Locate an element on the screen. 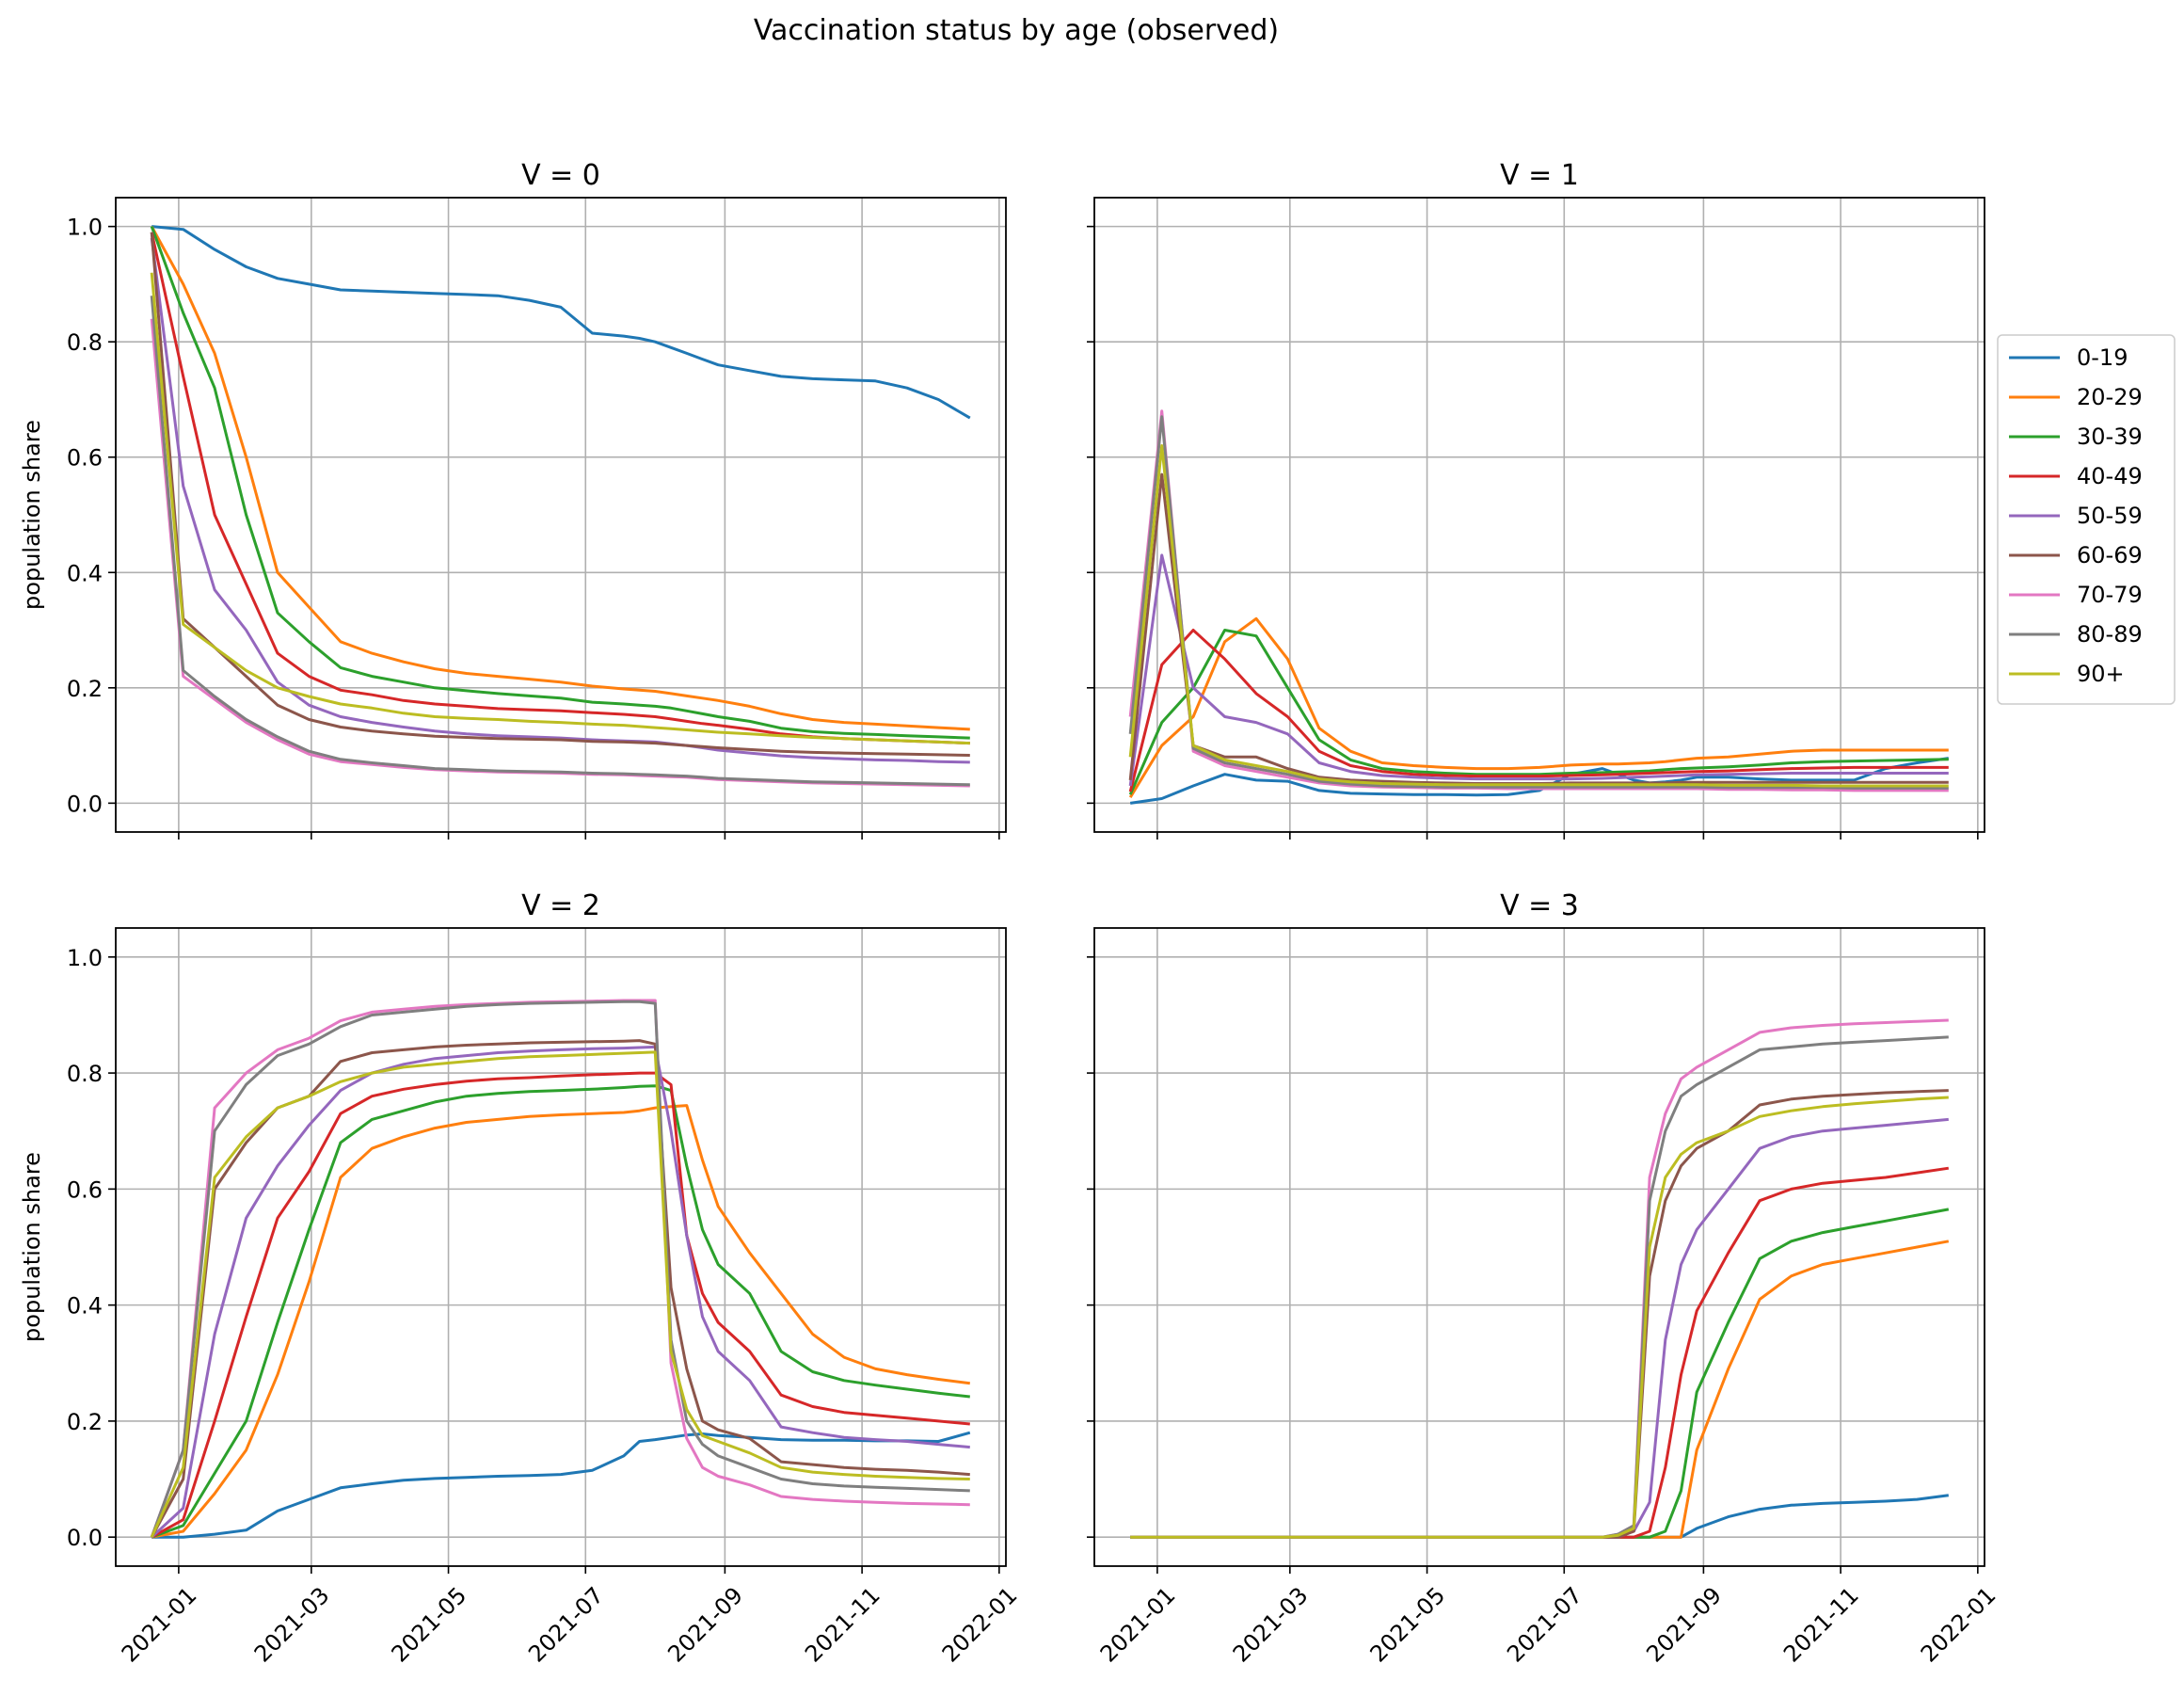 The height and width of the screenshot is (1696, 2184). legend-label-80-89: 80-89 is located at coordinates (2110, 634).